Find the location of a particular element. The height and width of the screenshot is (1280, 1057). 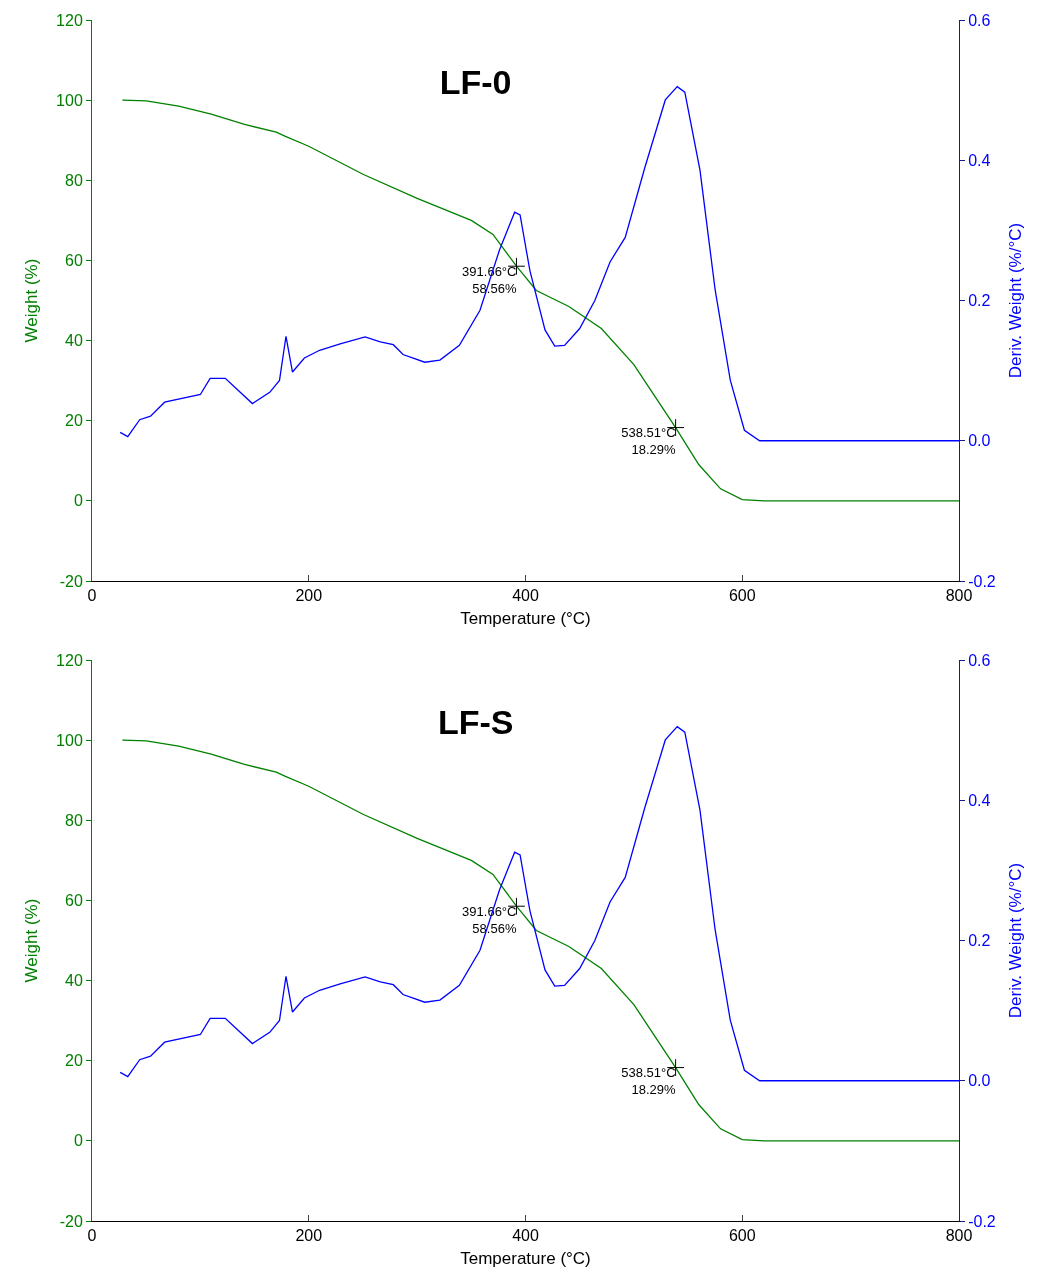

text: LF-0 is located at coordinates (475, 82).